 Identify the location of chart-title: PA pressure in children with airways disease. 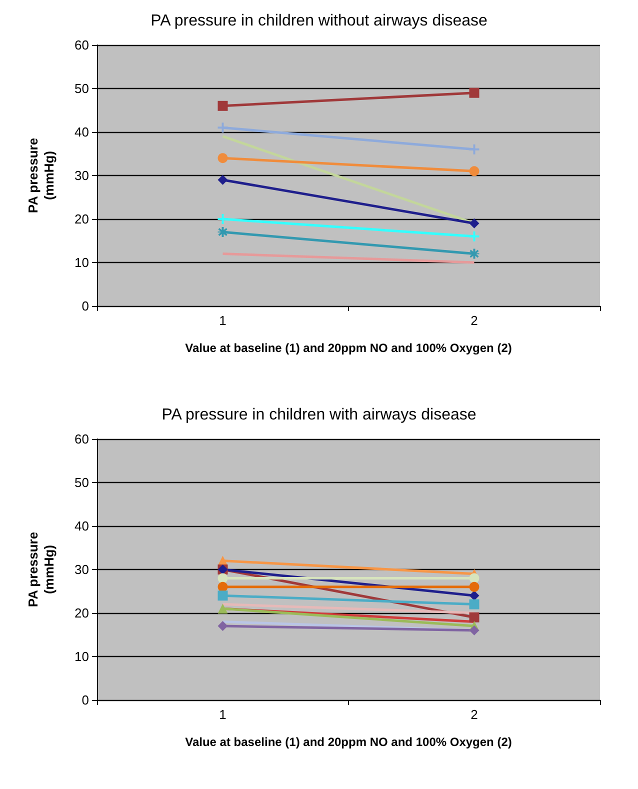
(319, 415).